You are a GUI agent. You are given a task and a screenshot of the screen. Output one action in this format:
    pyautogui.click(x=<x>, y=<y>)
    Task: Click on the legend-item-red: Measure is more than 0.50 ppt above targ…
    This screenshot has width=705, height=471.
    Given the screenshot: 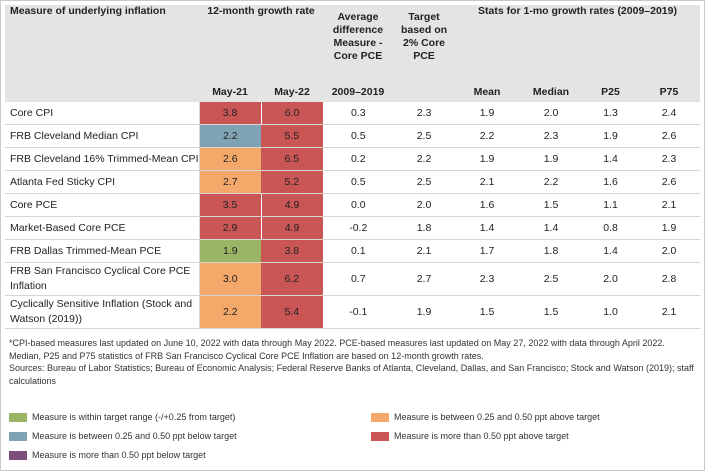 What is the action you would take?
    pyautogui.click(x=470, y=436)
    